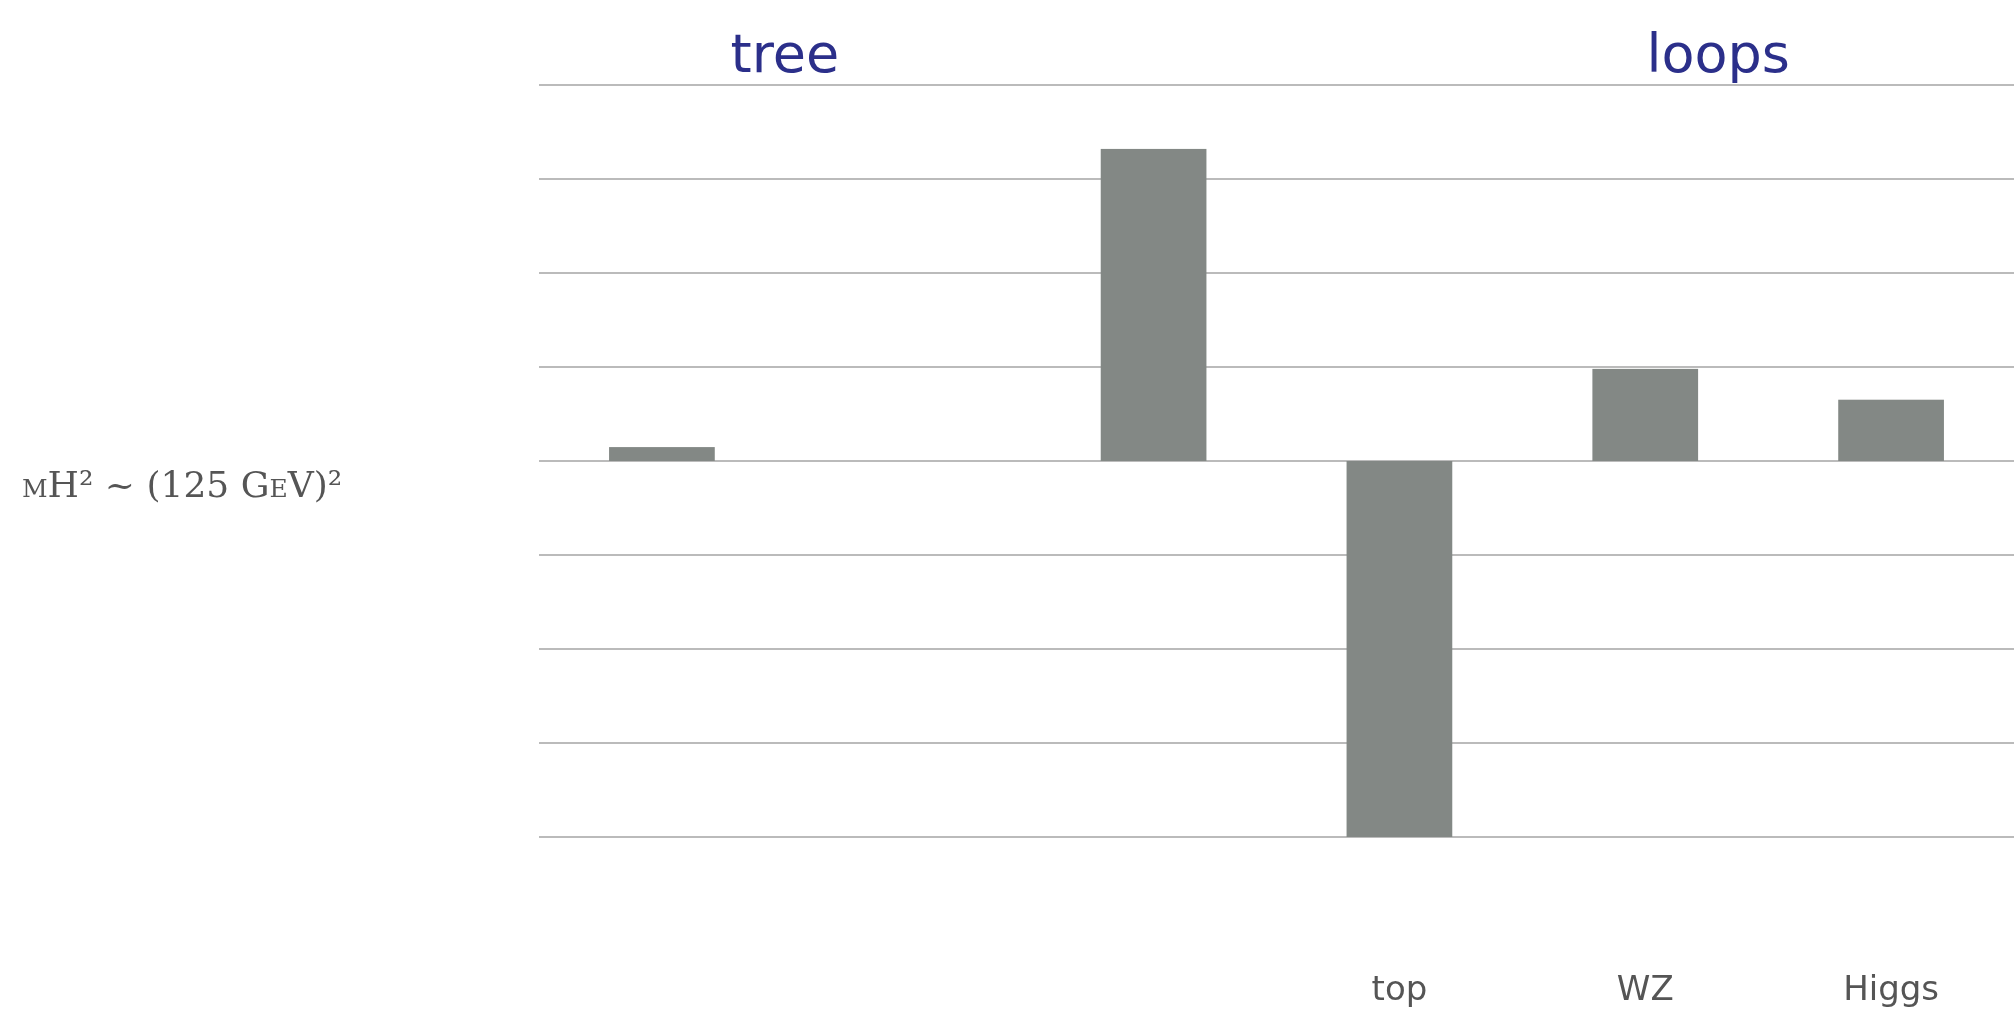  I want to click on x-tick-label: Higgs, so click(1891, 988).